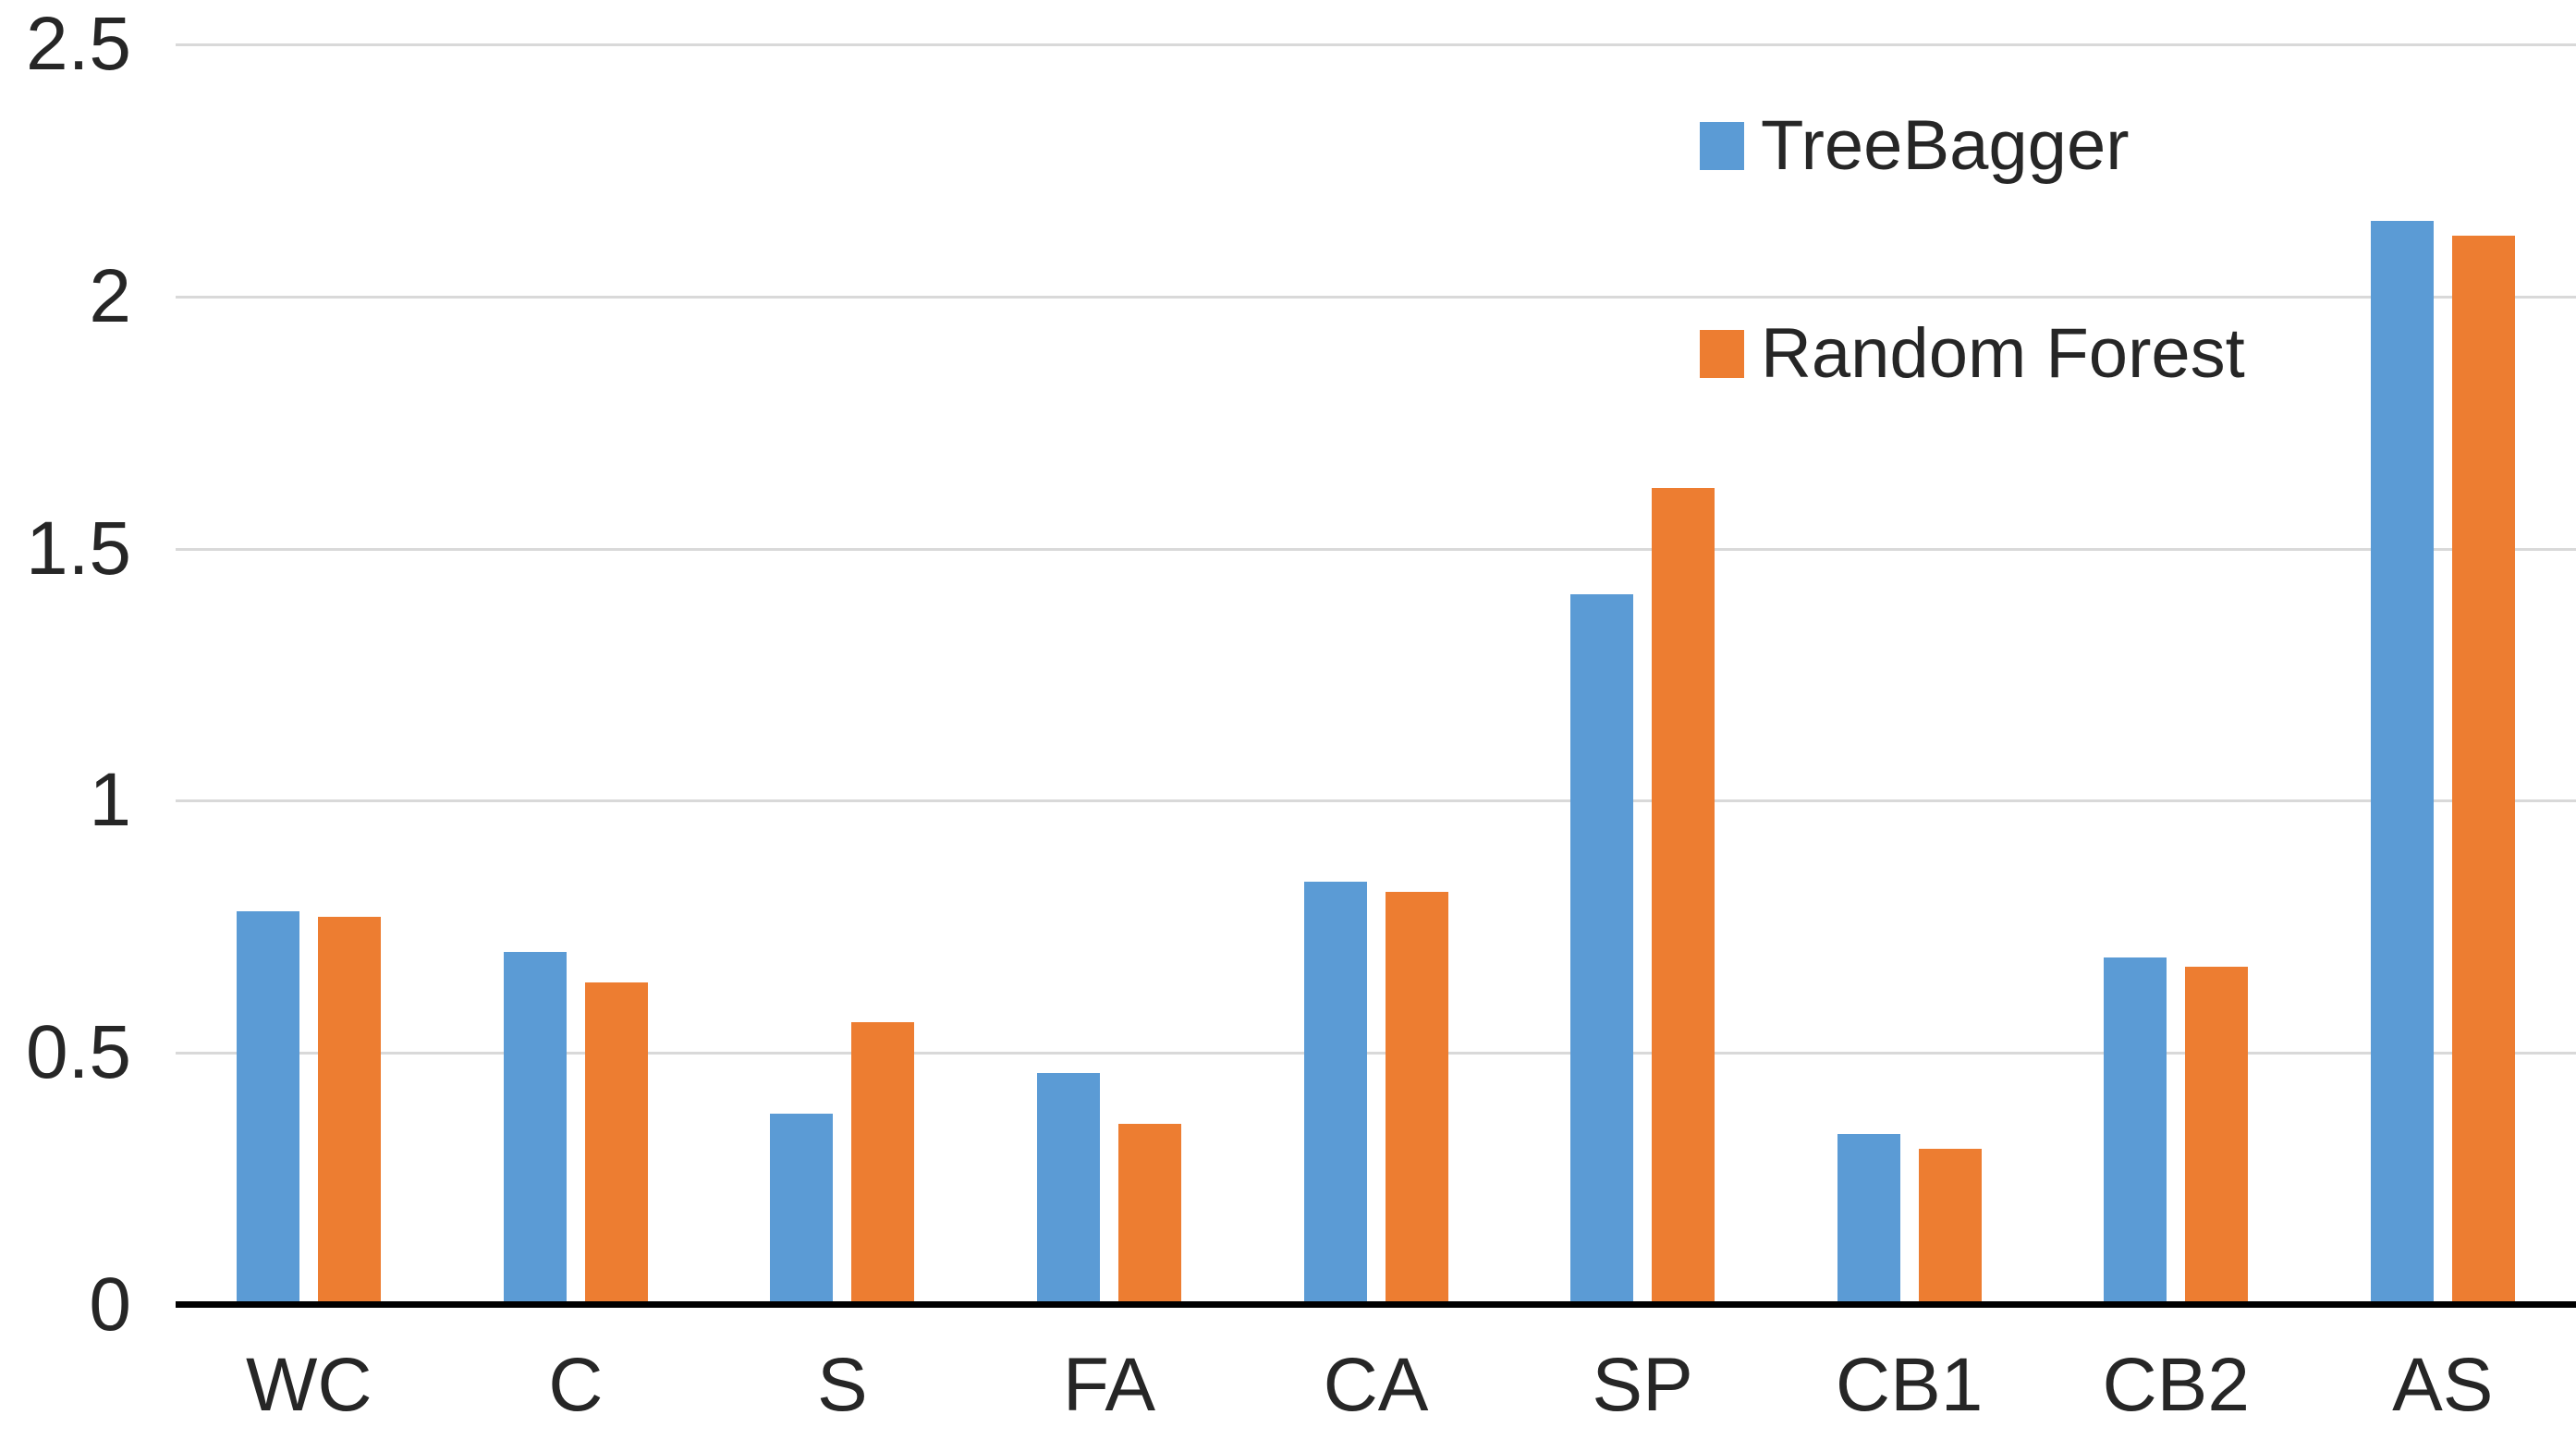 This screenshot has width=2576, height=1439. What do you see at coordinates (65, 719) in the screenshot?
I see `y-axis-tick-labels: 0 0.5 1 1.5 2 2.5` at bounding box center [65, 719].